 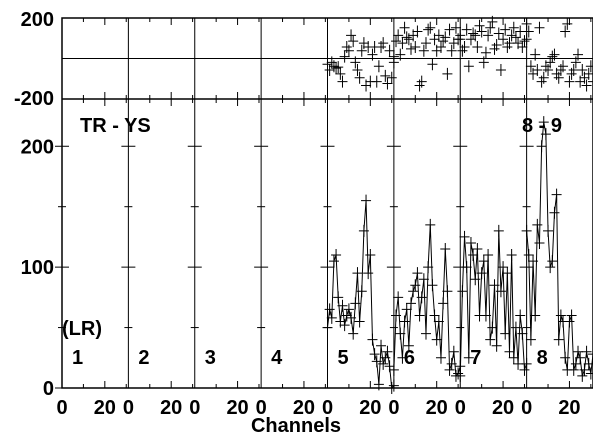 What do you see at coordinates (115, 126) in the screenshot?
I see `annotation-left: TR - YS` at bounding box center [115, 126].